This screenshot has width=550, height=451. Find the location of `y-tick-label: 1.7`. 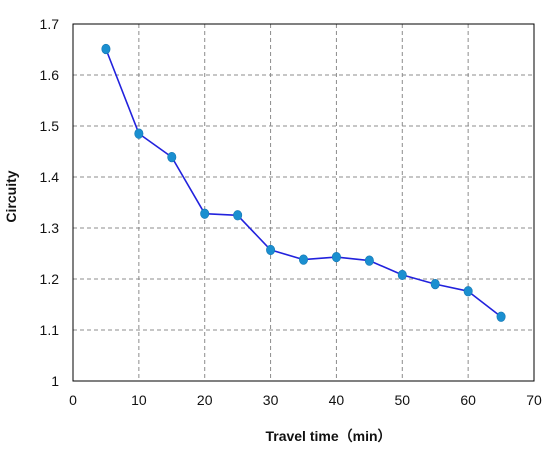

y-tick-label: 1.7 is located at coordinates (50, 24).